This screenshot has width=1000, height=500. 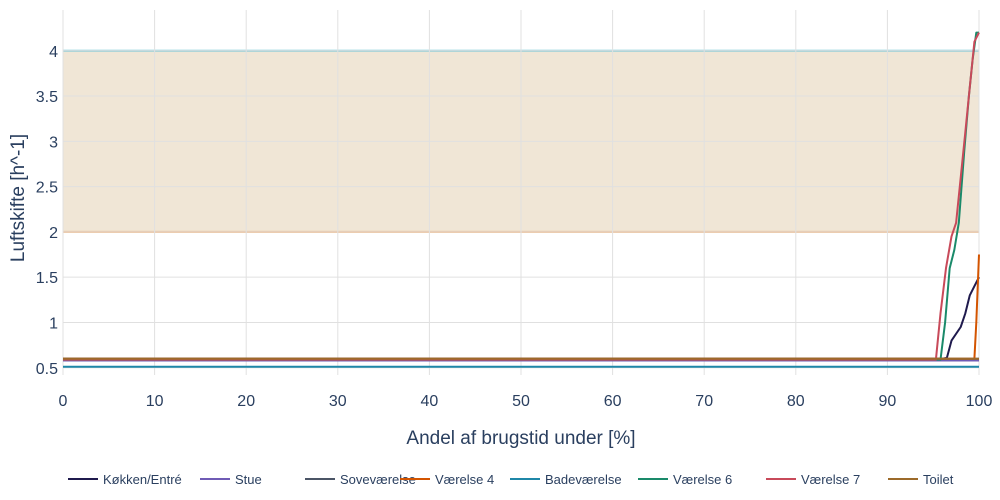 I want to click on legend-label: Soveværelse, so click(x=378, y=479).